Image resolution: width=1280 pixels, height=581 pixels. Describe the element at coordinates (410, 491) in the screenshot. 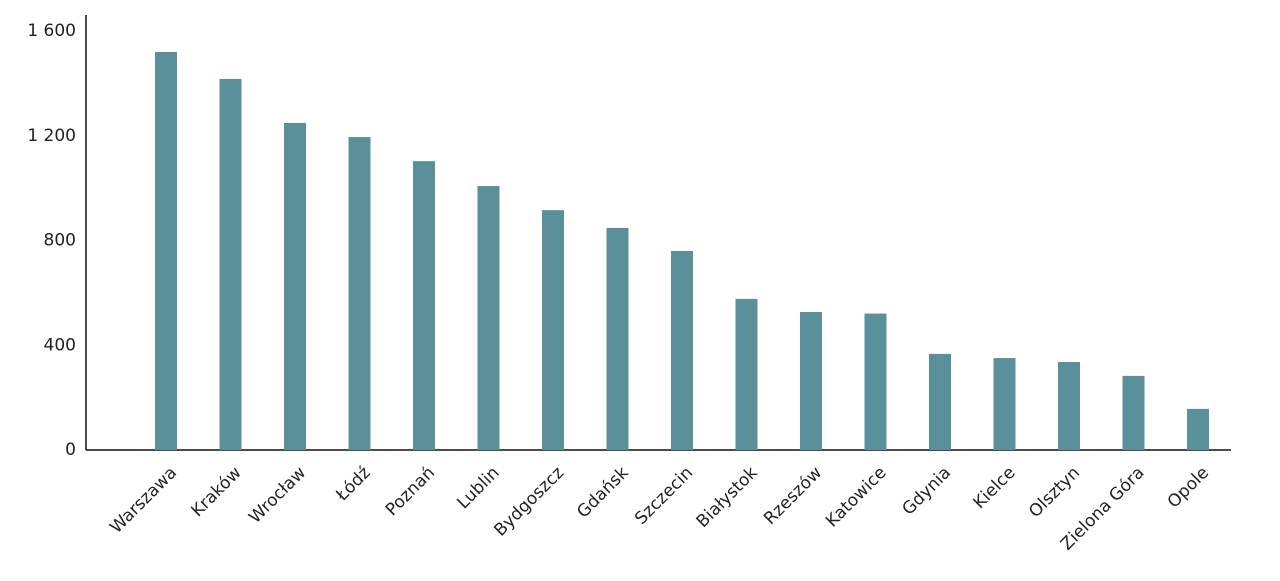

I see `x-tick-label: Poznań` at that location.